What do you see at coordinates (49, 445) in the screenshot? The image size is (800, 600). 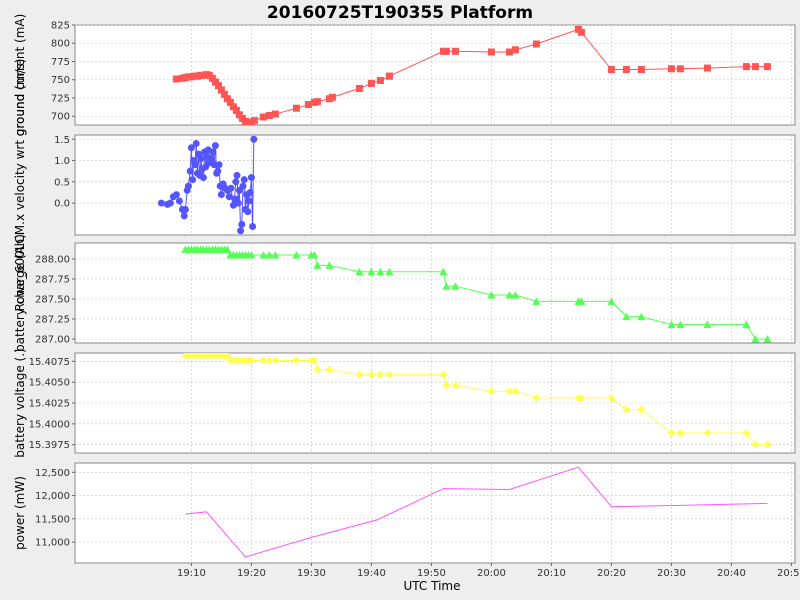 I see `y-tick-label: 15.3975` at bounding box center [49, 445].